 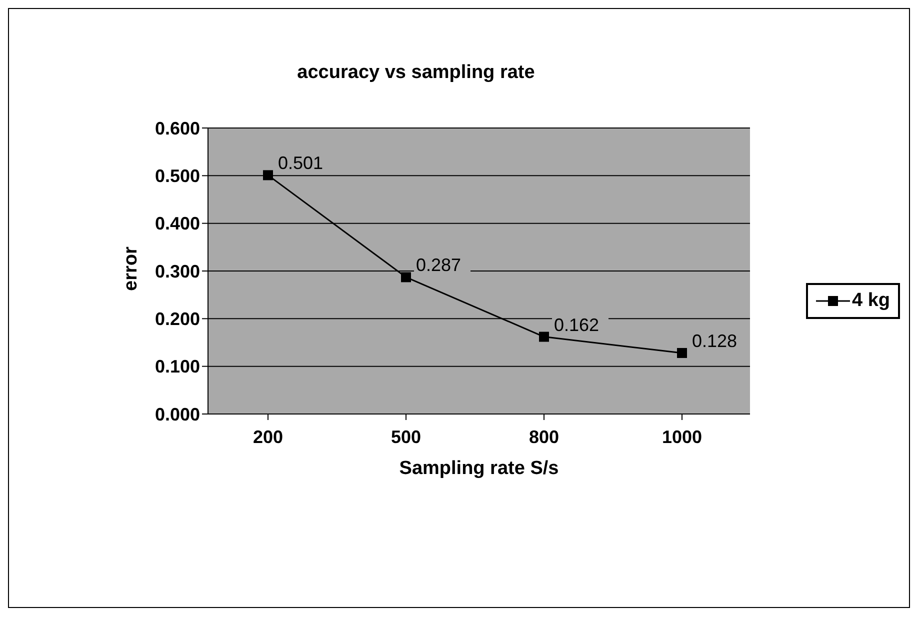 I want to click on x-tick-label: 200, so click(x=268, y=436).